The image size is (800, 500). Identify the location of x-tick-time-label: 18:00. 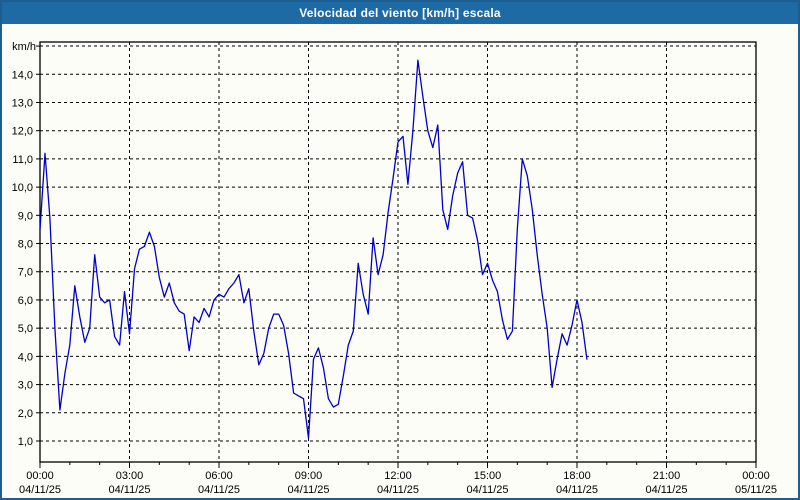
(577, 476).